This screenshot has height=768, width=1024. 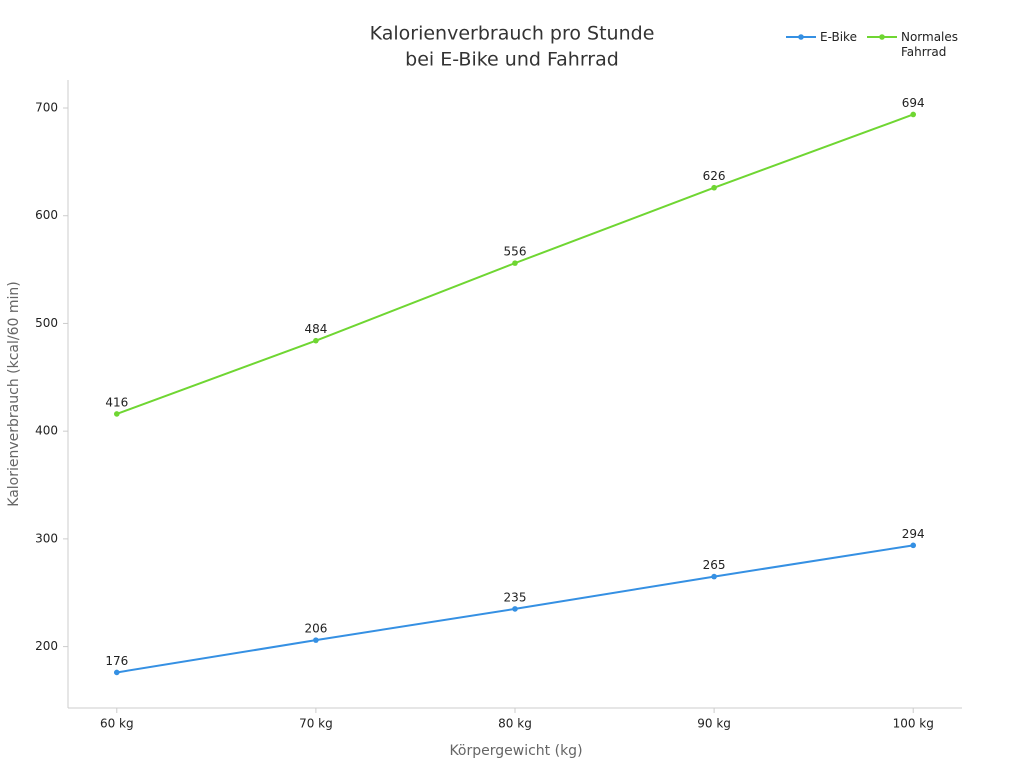 I want to click on data-label: 265, so click(x=714, y=565).